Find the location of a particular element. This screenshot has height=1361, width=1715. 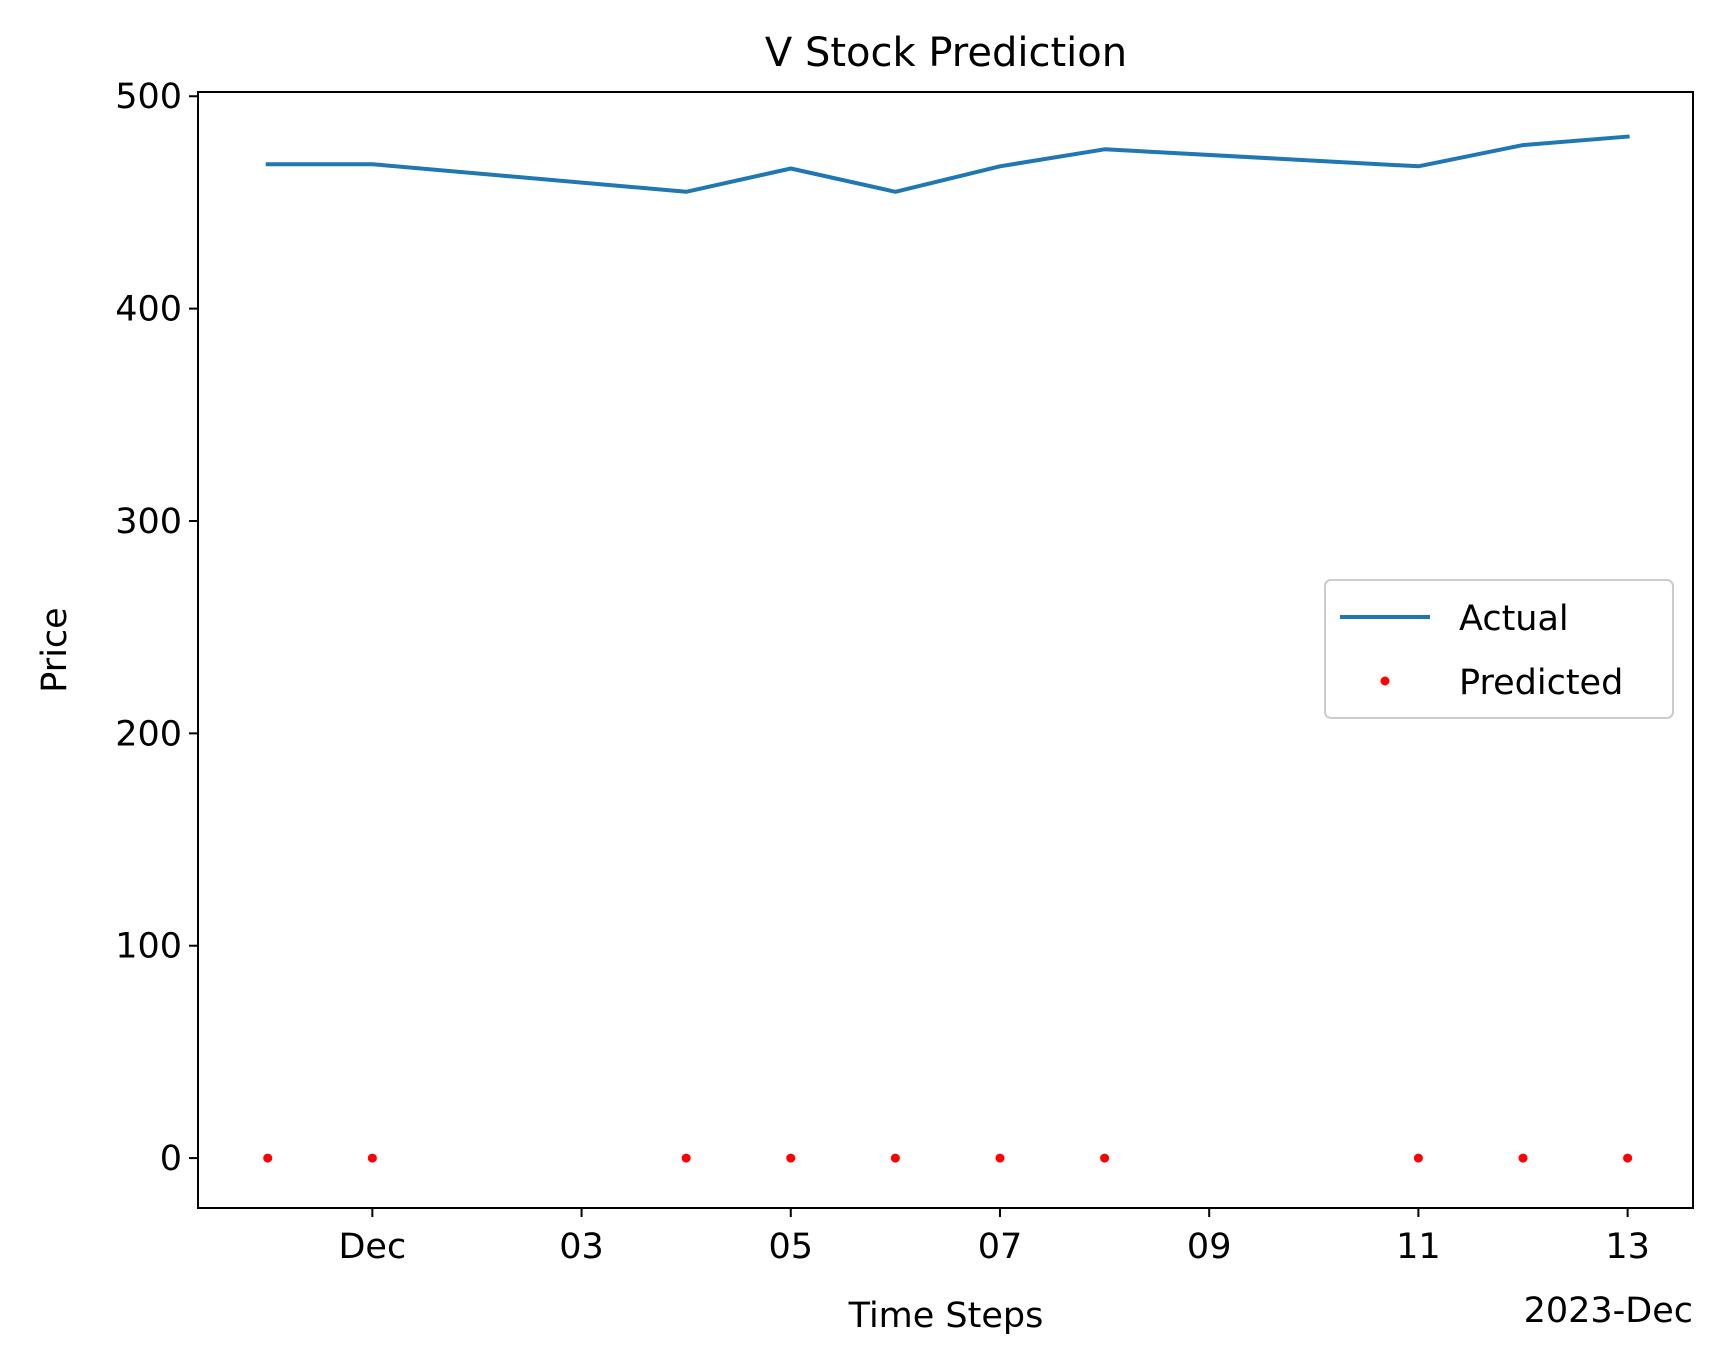

x-axis-label: Time Steps is located at coordinates (946, 1316).